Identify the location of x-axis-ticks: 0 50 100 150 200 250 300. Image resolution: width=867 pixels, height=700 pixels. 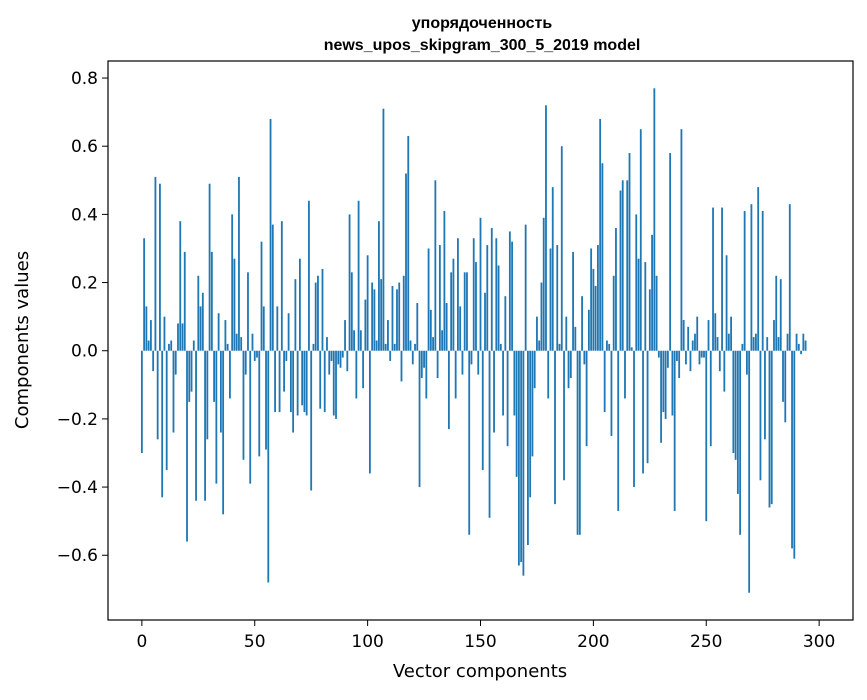
(485, 636).